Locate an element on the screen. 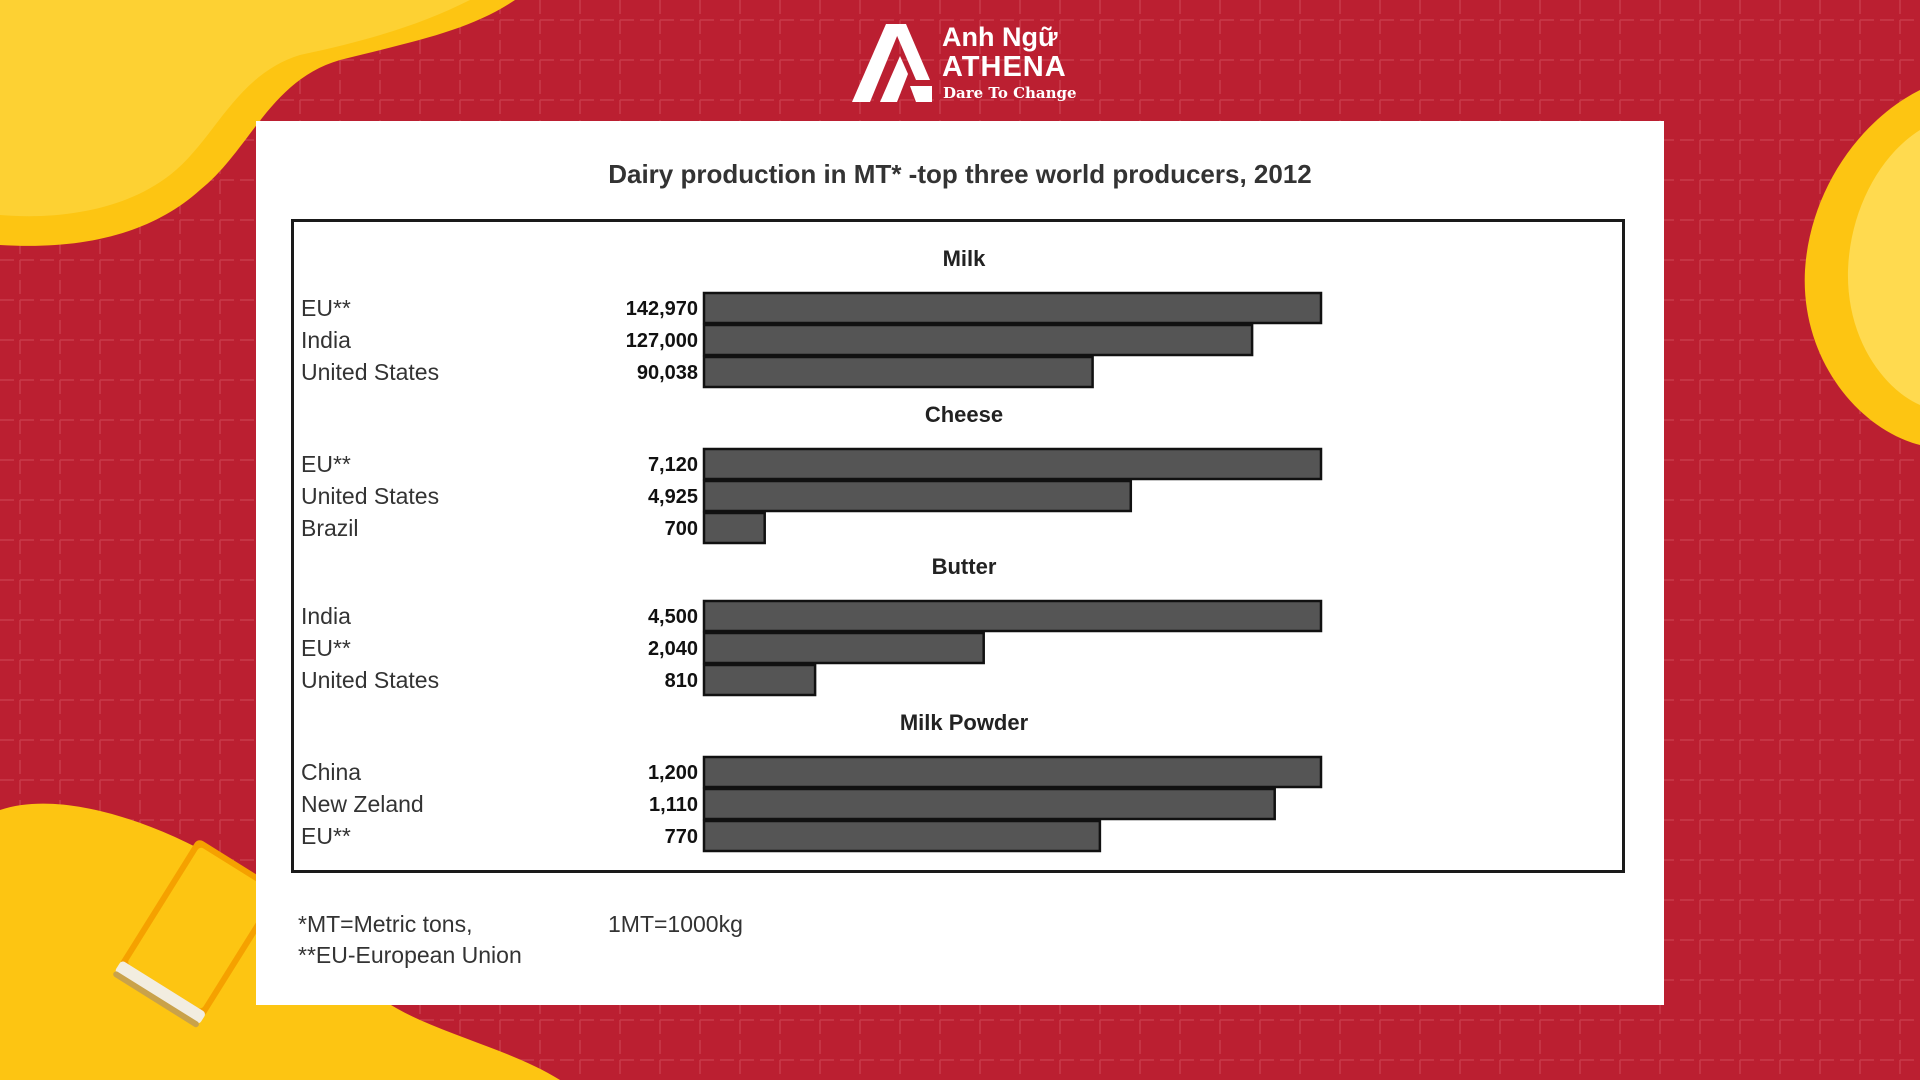  value-label: 1,110 is located at coordinates (673, 805).